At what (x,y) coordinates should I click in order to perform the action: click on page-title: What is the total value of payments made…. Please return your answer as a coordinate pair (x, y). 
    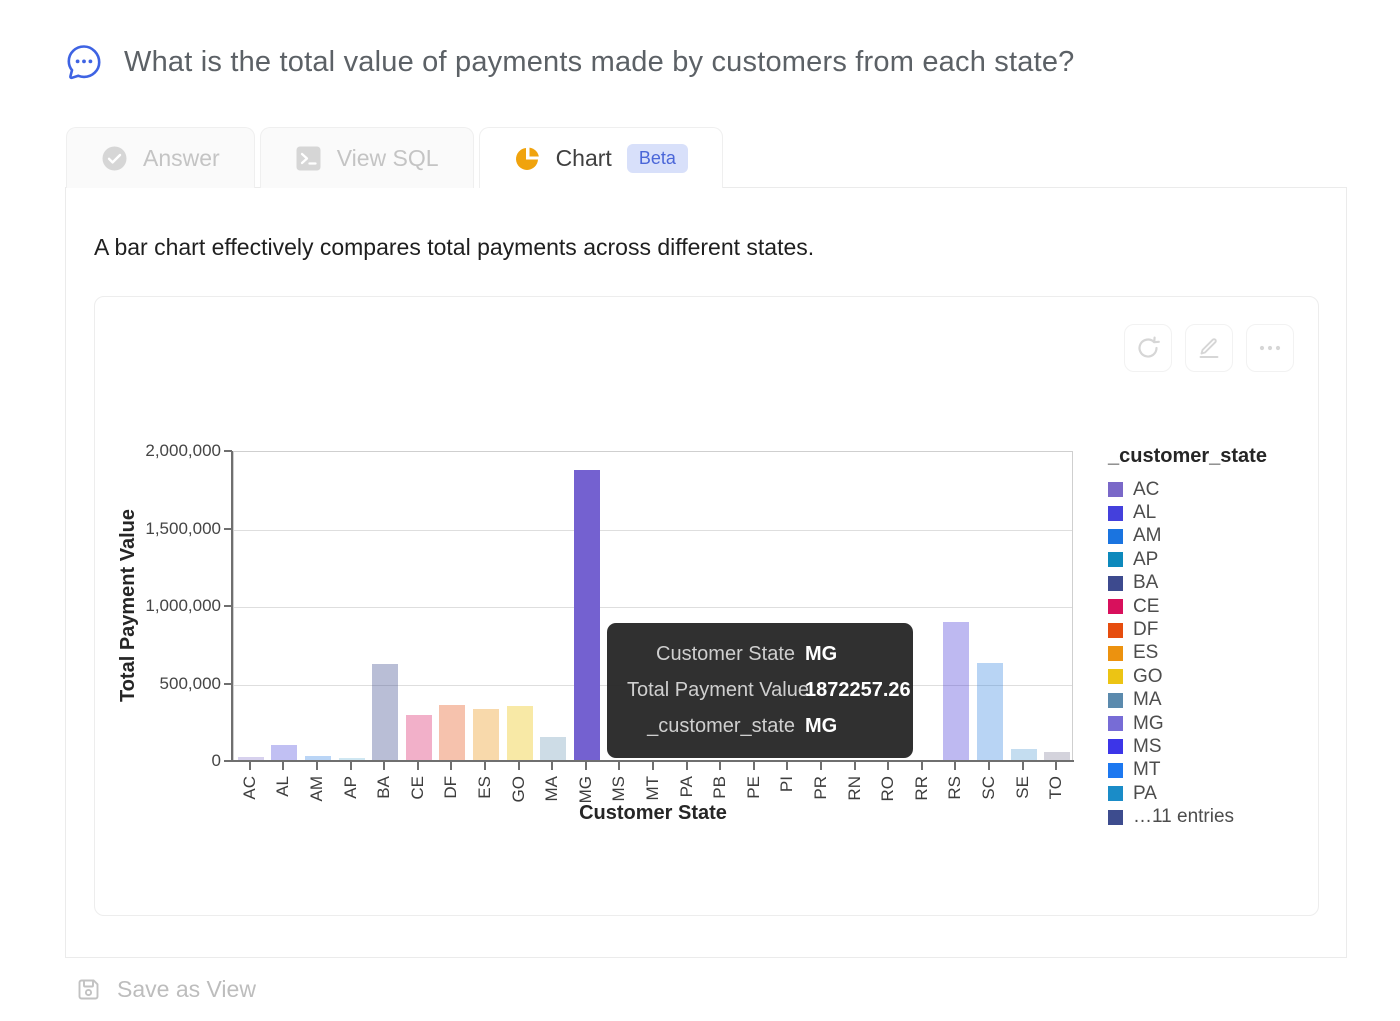
    Looking at the image, I should click on (599, 61).